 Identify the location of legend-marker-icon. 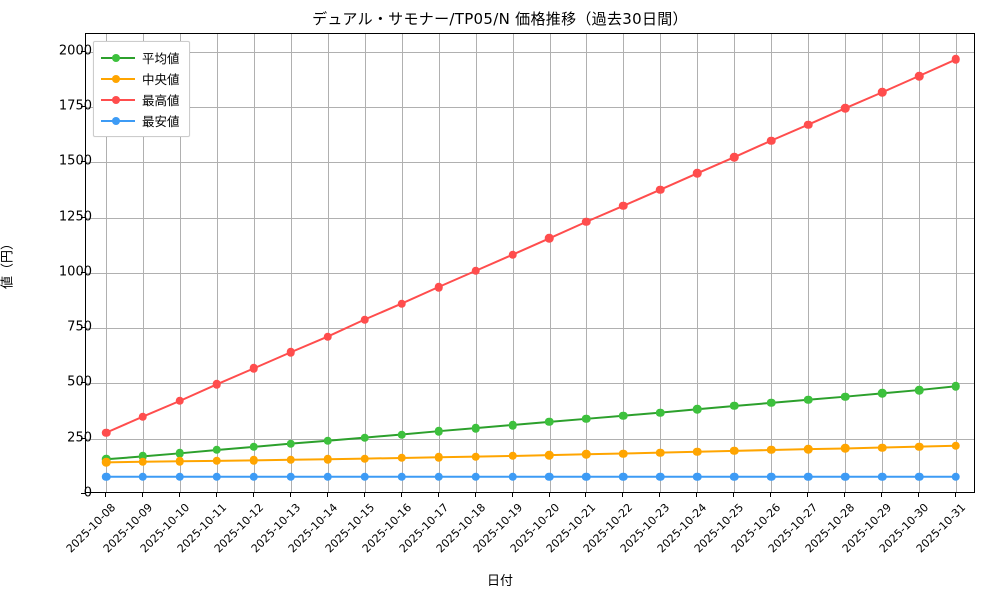
(118, 121).